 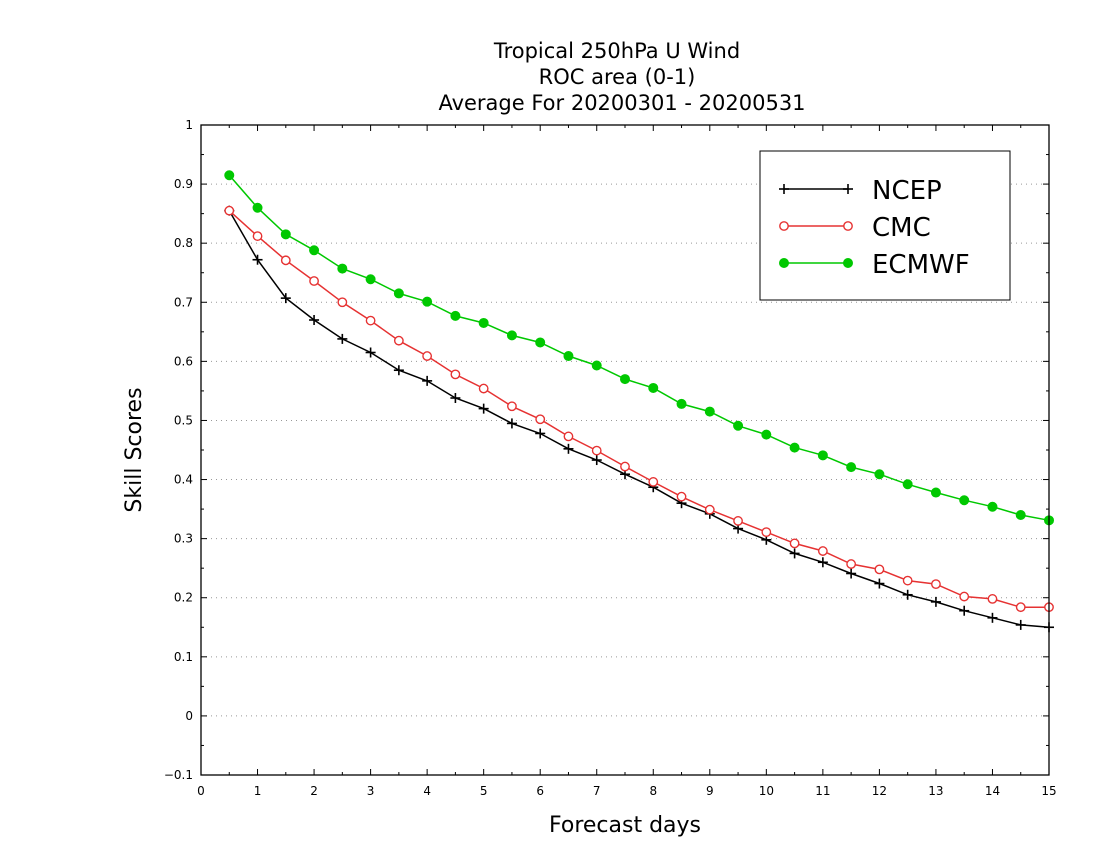 What do you see at coordinates (183, 657) in the screenshot?
I see `y-tick-label: 0.1` at bounding box center [183, 657].